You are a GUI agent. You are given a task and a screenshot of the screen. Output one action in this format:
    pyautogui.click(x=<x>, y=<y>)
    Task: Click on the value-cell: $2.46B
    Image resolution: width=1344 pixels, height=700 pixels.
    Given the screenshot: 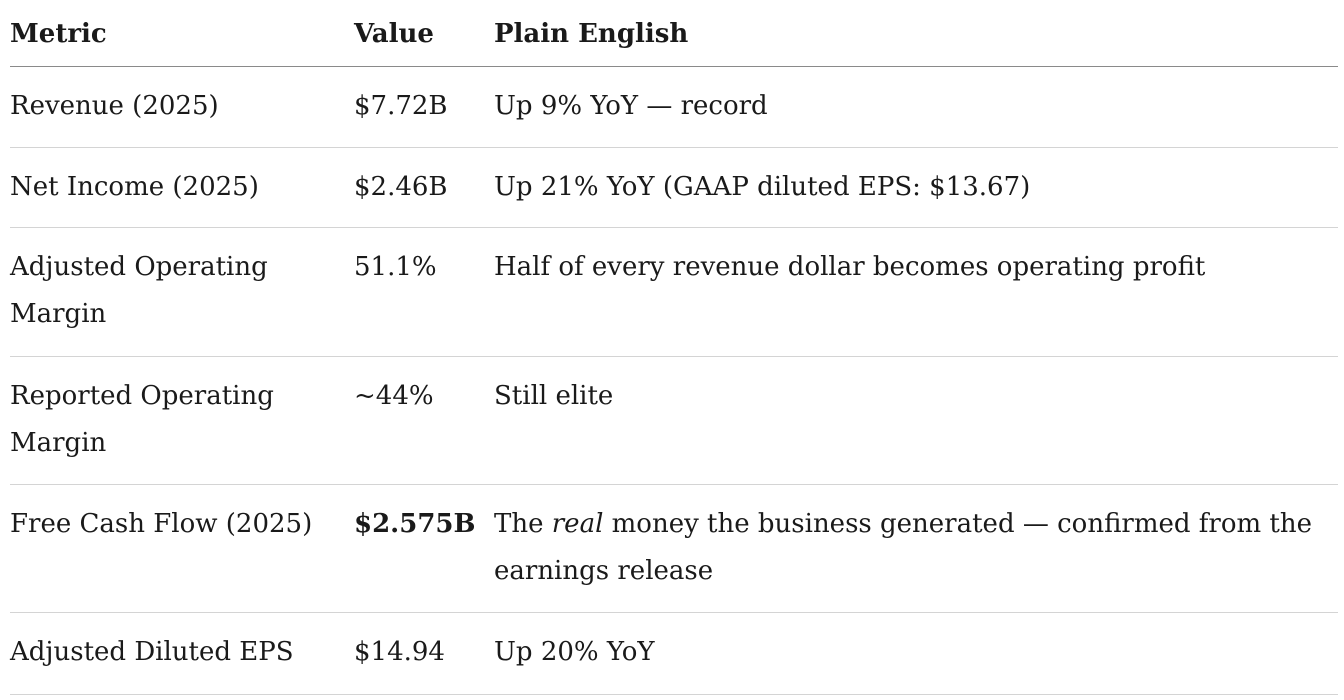 What is the action you would take?
    pyautogui.click(x=401, y=187)
    